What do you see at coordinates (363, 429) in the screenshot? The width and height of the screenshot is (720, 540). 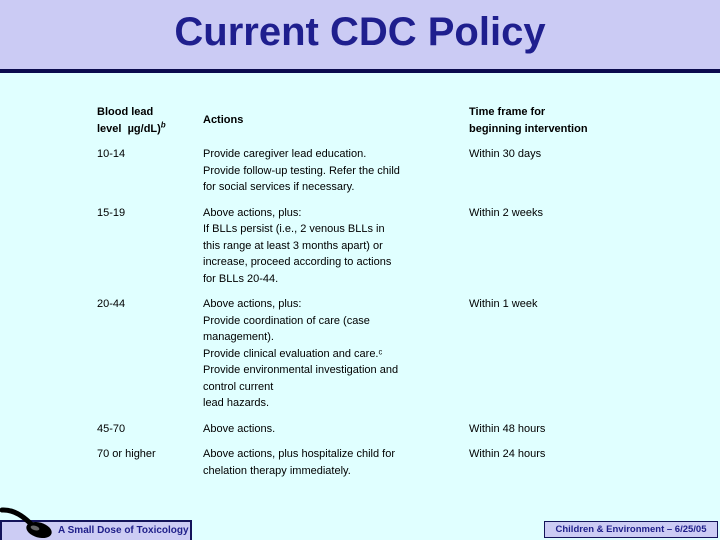 I see `table-row: 45-70 Above actions. Within 48 hours` at bounding box center [363, 429].